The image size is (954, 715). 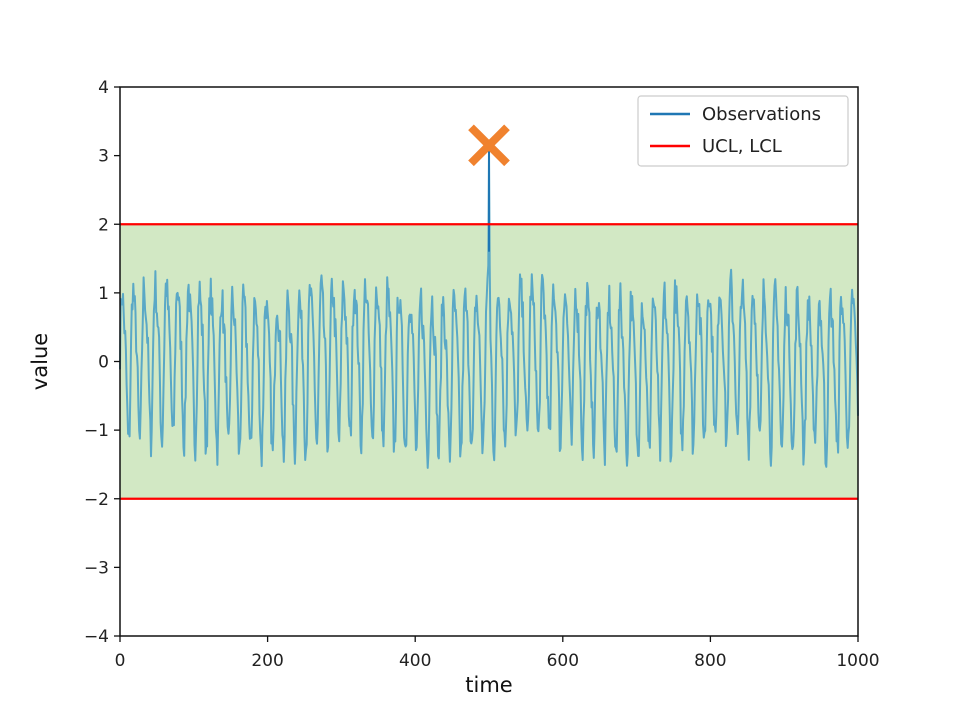 I want to click on x-tick-label: 0, so click(x=120, y=661).